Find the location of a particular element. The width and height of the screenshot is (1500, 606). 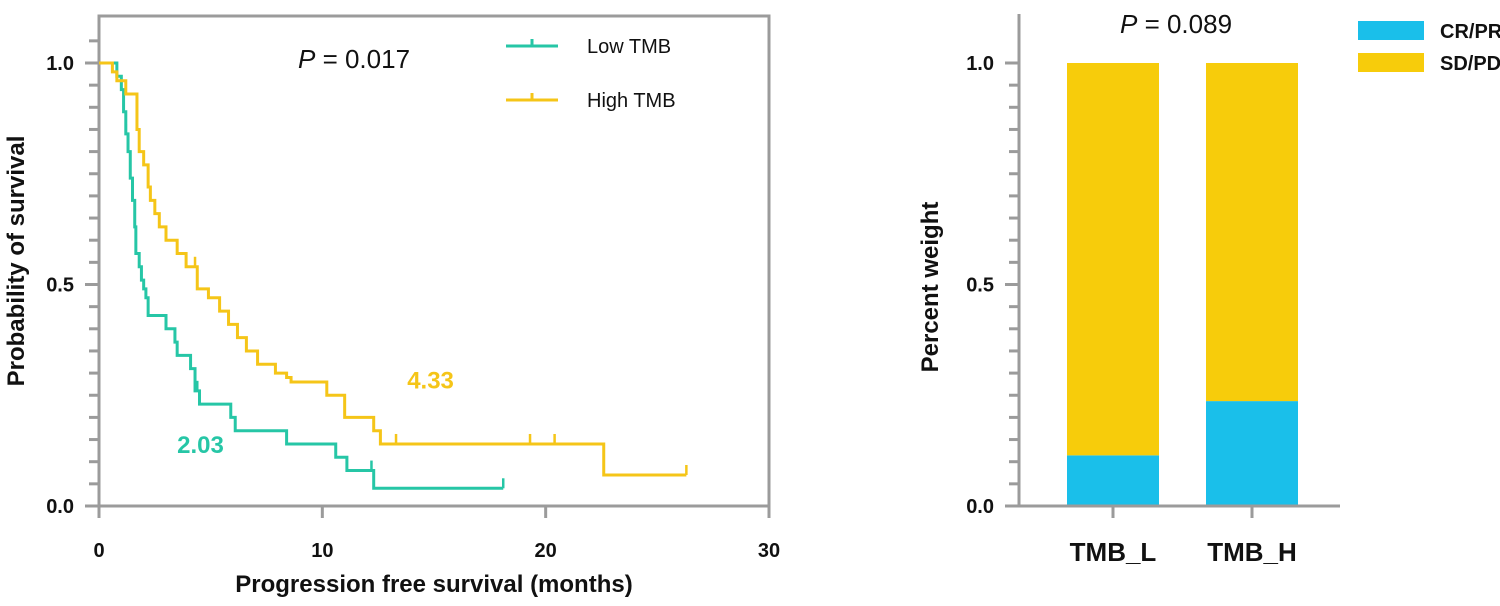

bar-legend-item-sdpd: SD/PD is located at coordinates (1429, 64).